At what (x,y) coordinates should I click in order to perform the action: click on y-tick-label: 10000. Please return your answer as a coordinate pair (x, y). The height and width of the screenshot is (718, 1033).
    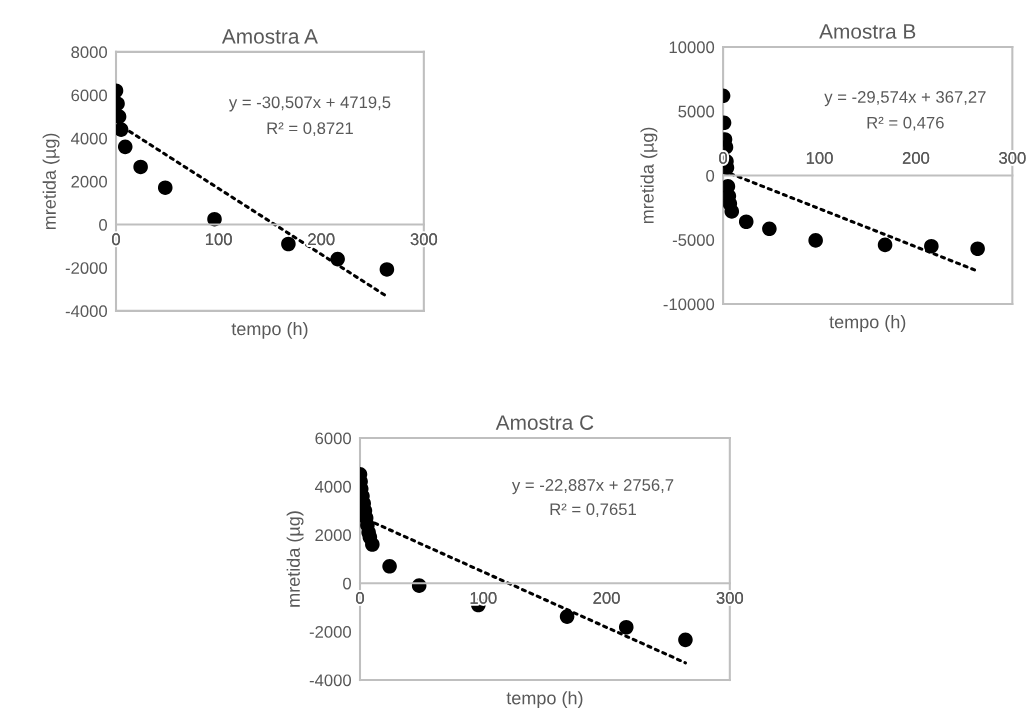
    Looking at the image, I should click on (692, 47).